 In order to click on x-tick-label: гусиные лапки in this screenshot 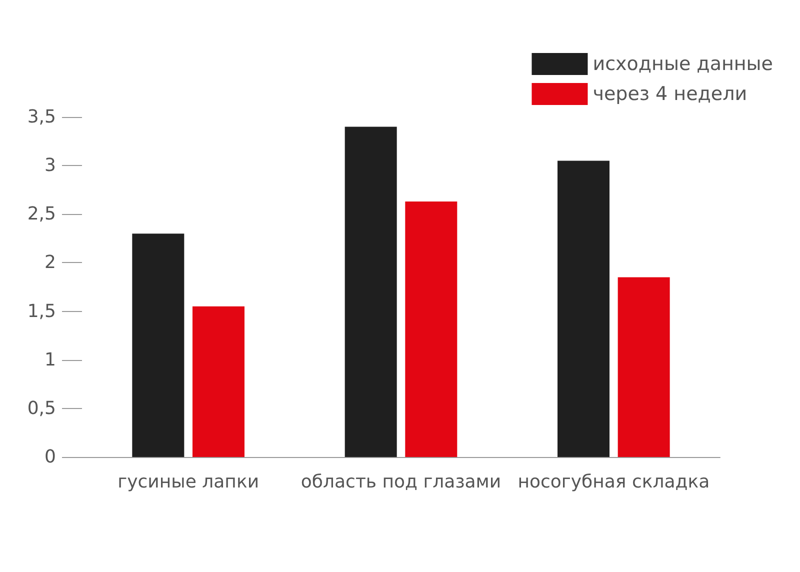, I will do `click(189, 482)`.